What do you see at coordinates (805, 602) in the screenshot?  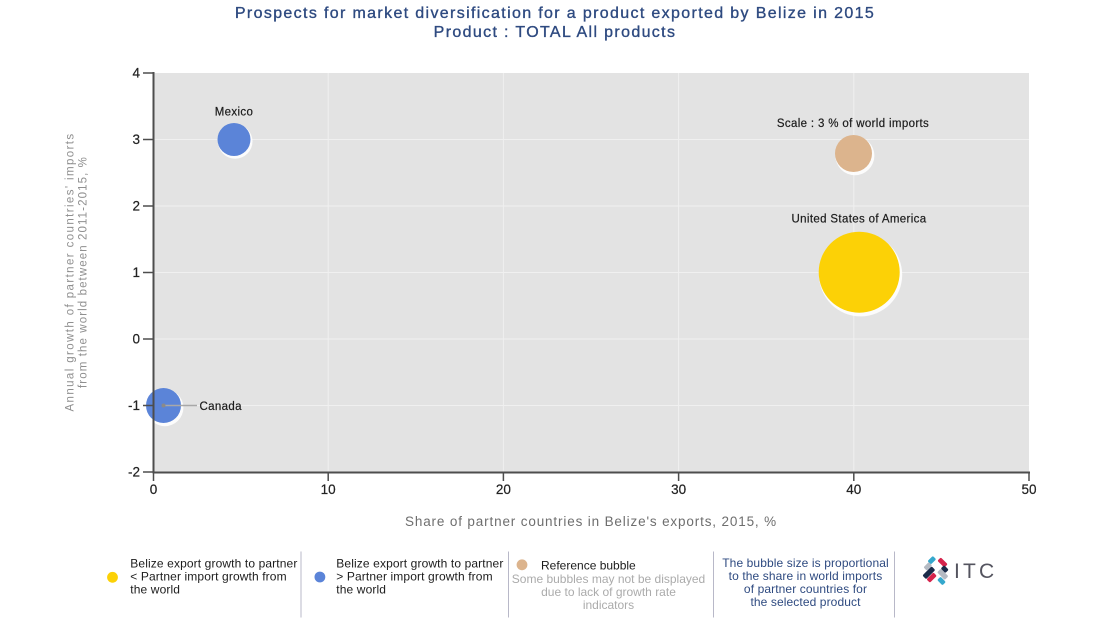 I see `svg-text: the selected product` at bounding box center [805, 602].